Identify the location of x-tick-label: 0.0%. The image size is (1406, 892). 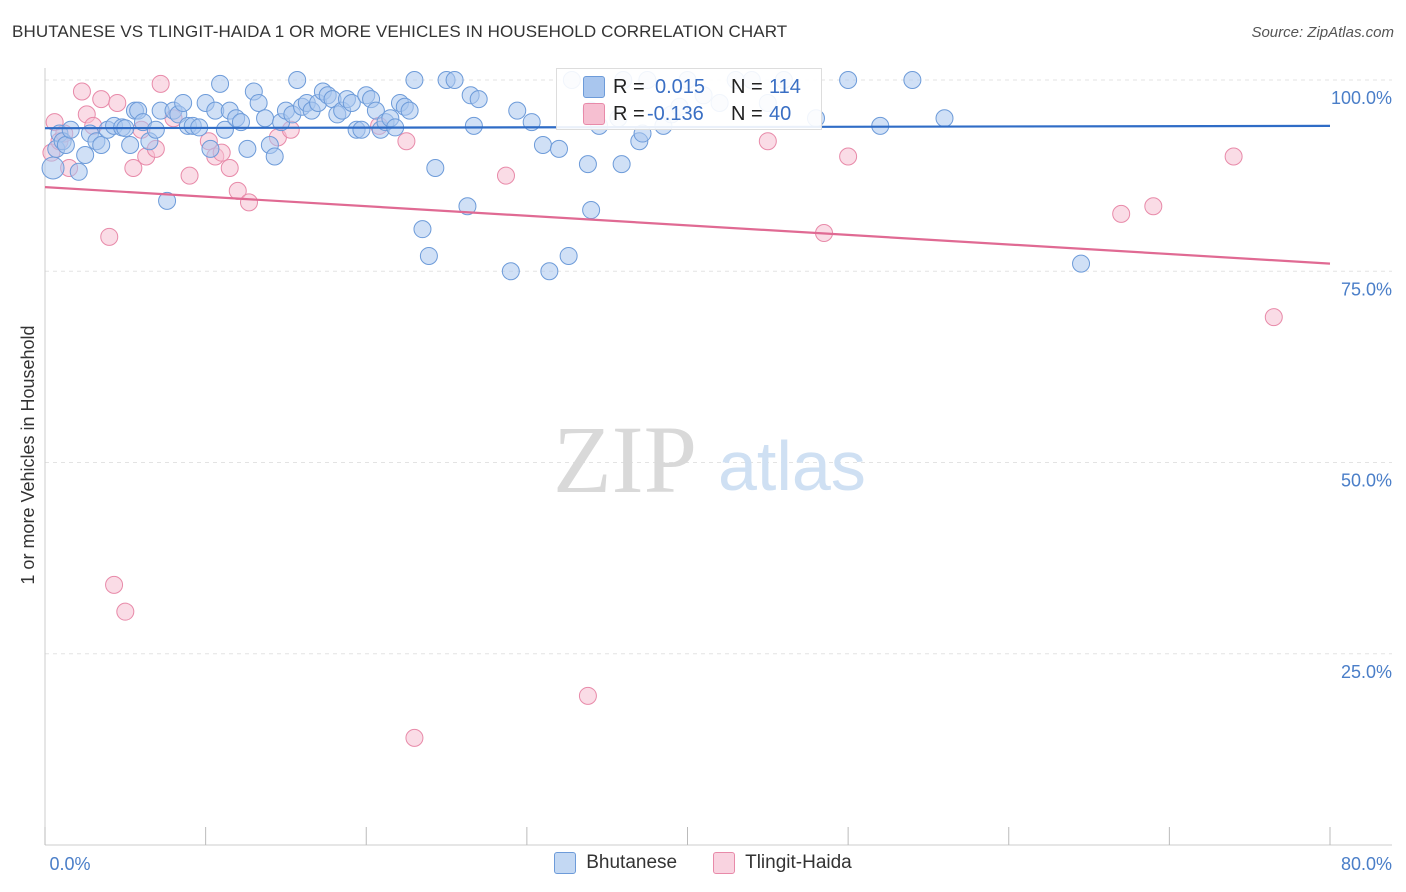
(69, 864).